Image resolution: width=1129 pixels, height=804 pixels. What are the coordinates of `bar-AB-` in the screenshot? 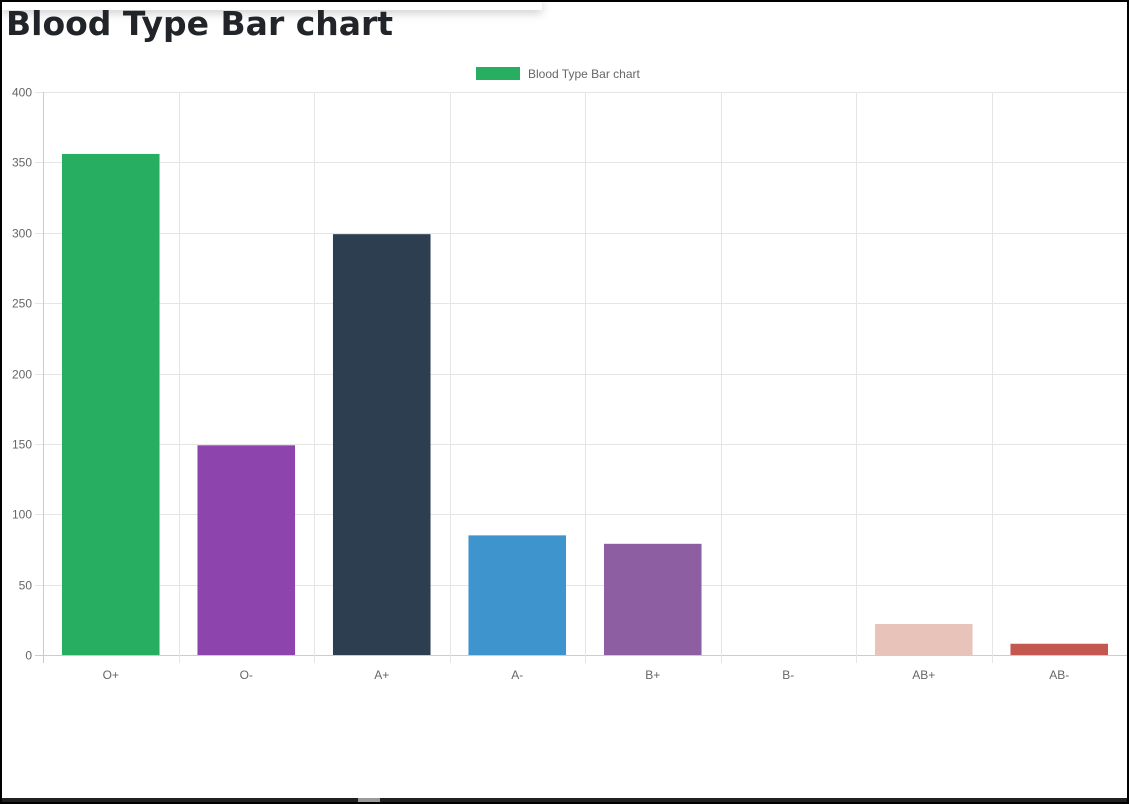 It's located at (1059, 649).